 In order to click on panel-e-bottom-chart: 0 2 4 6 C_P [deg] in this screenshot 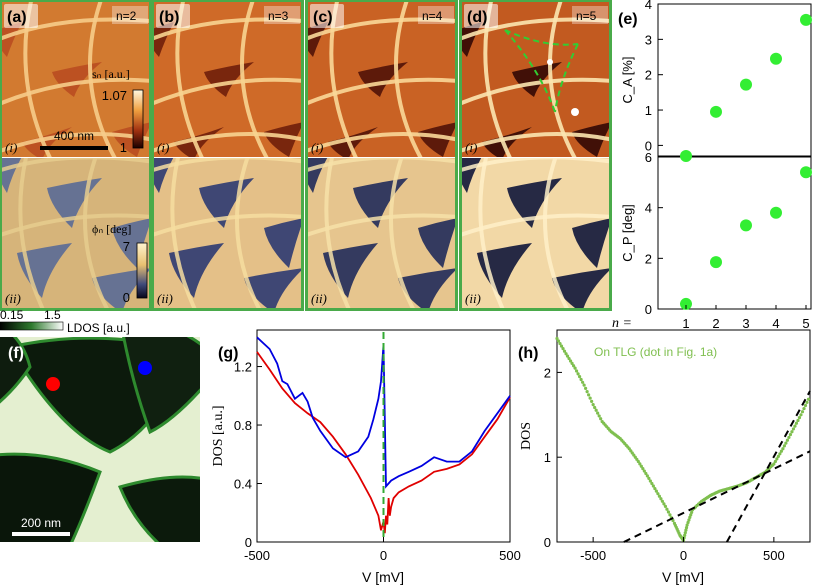, I will do `click(716, 233)`.